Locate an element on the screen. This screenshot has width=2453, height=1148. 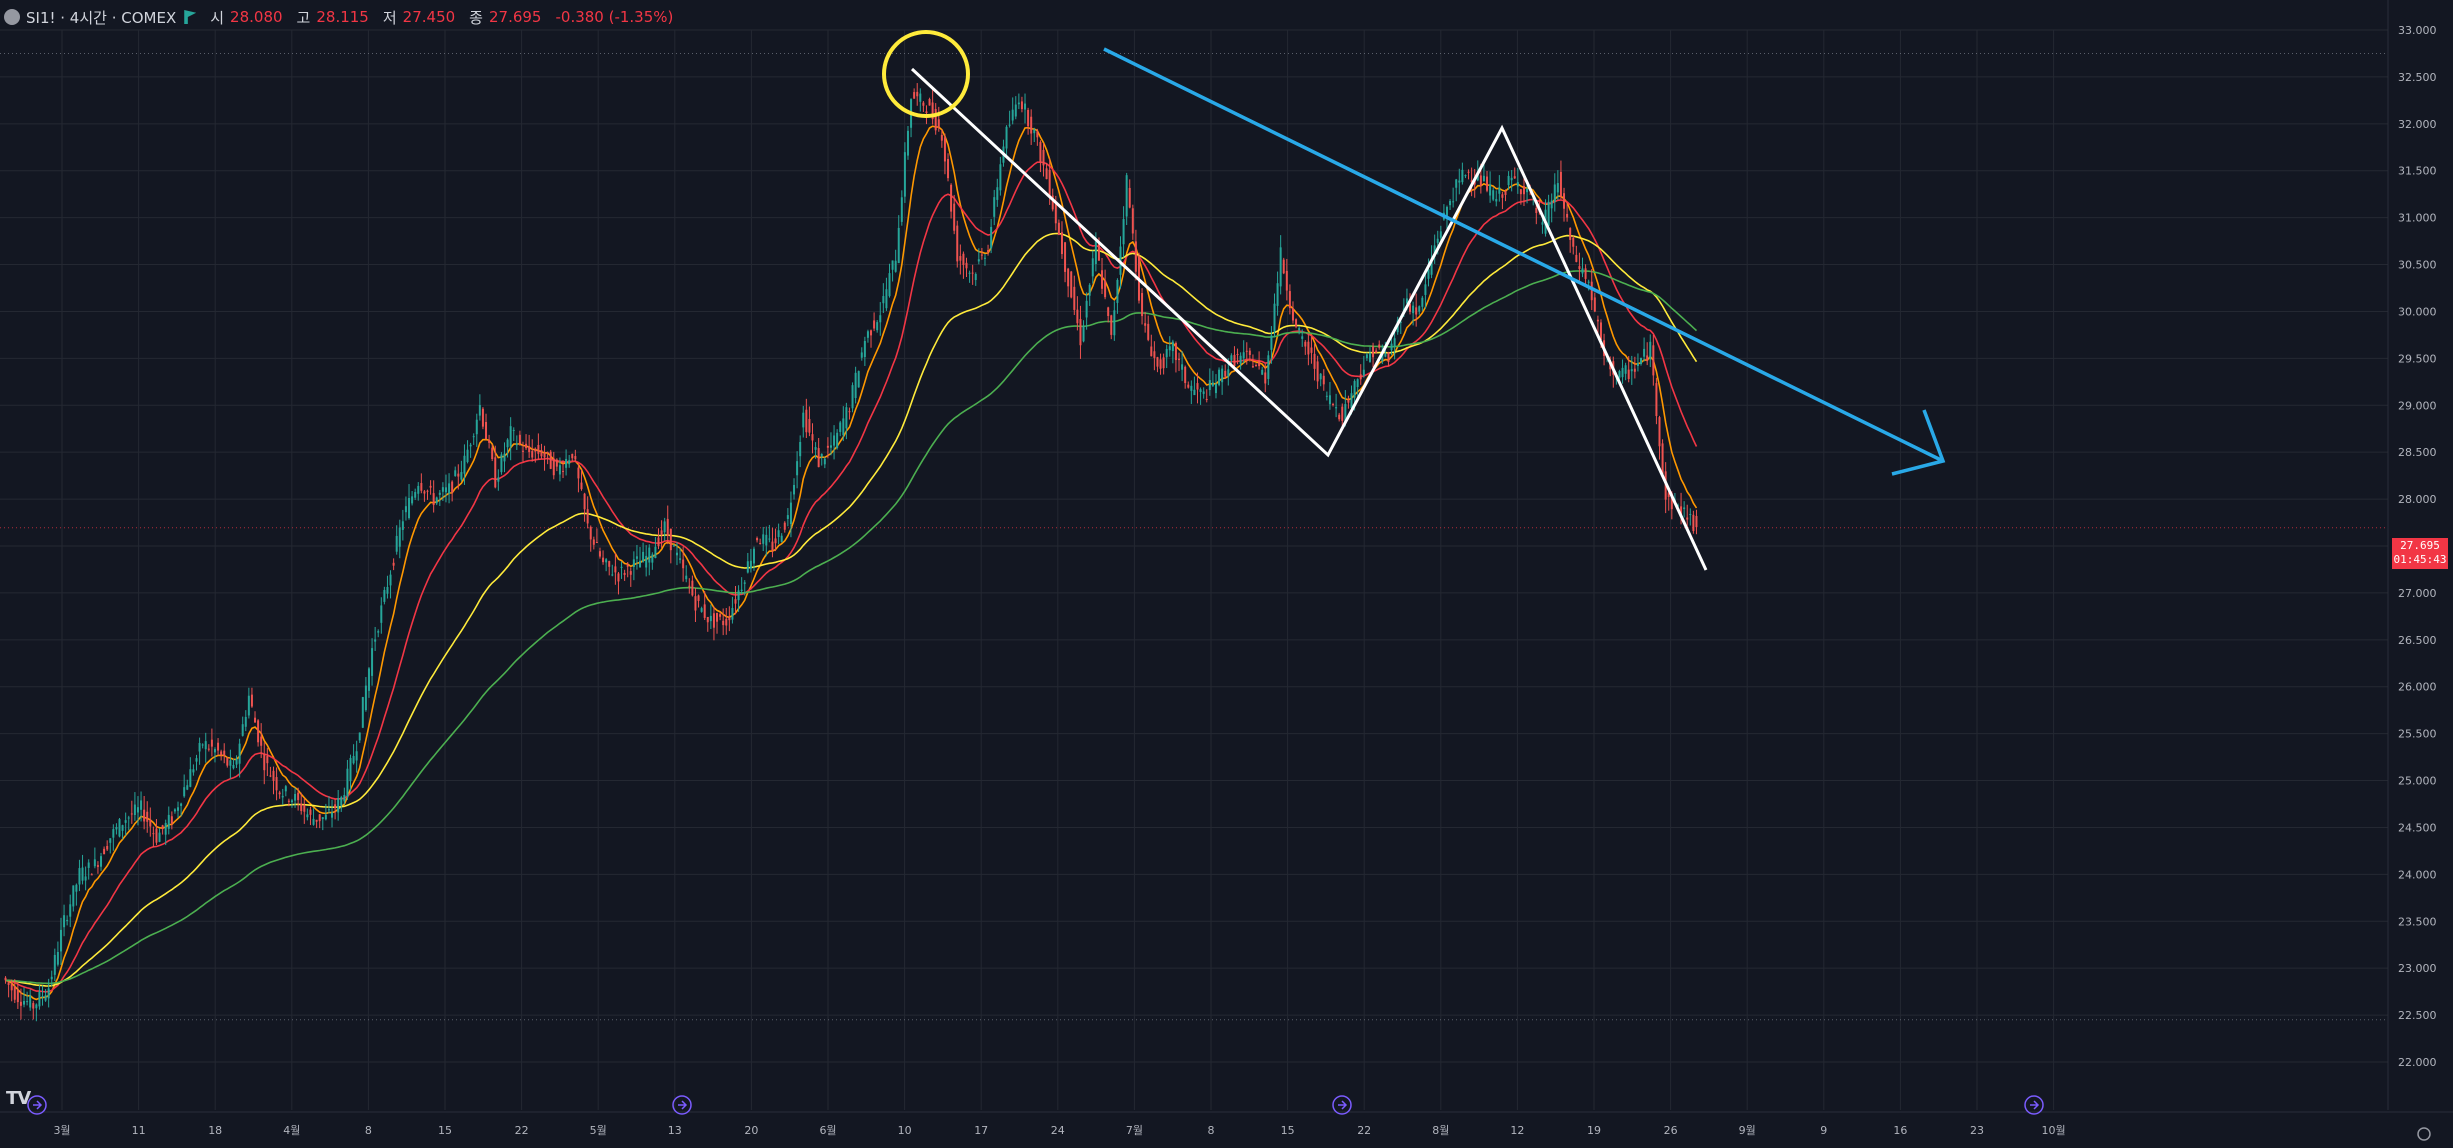
symbol-icon is located at coordinates (12, 17).